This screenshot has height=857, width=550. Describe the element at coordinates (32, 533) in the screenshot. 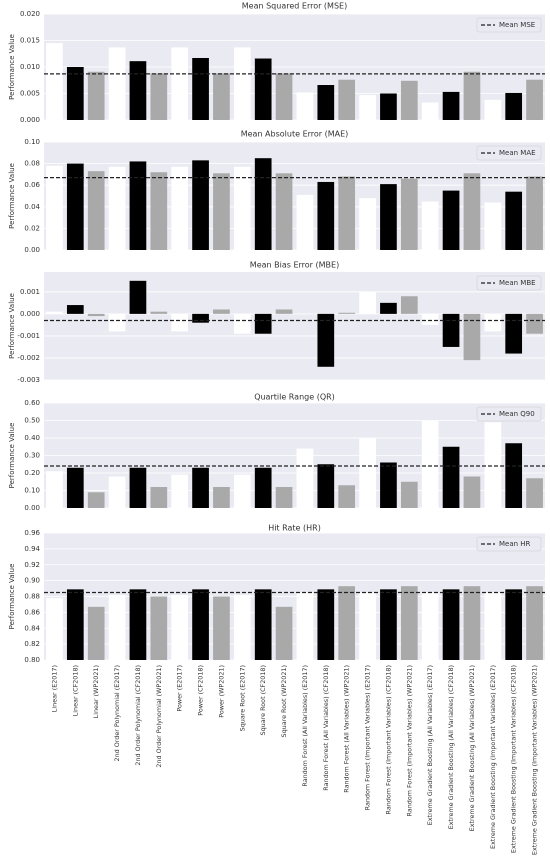

I see `y-tick-label: 0.96` at that location.